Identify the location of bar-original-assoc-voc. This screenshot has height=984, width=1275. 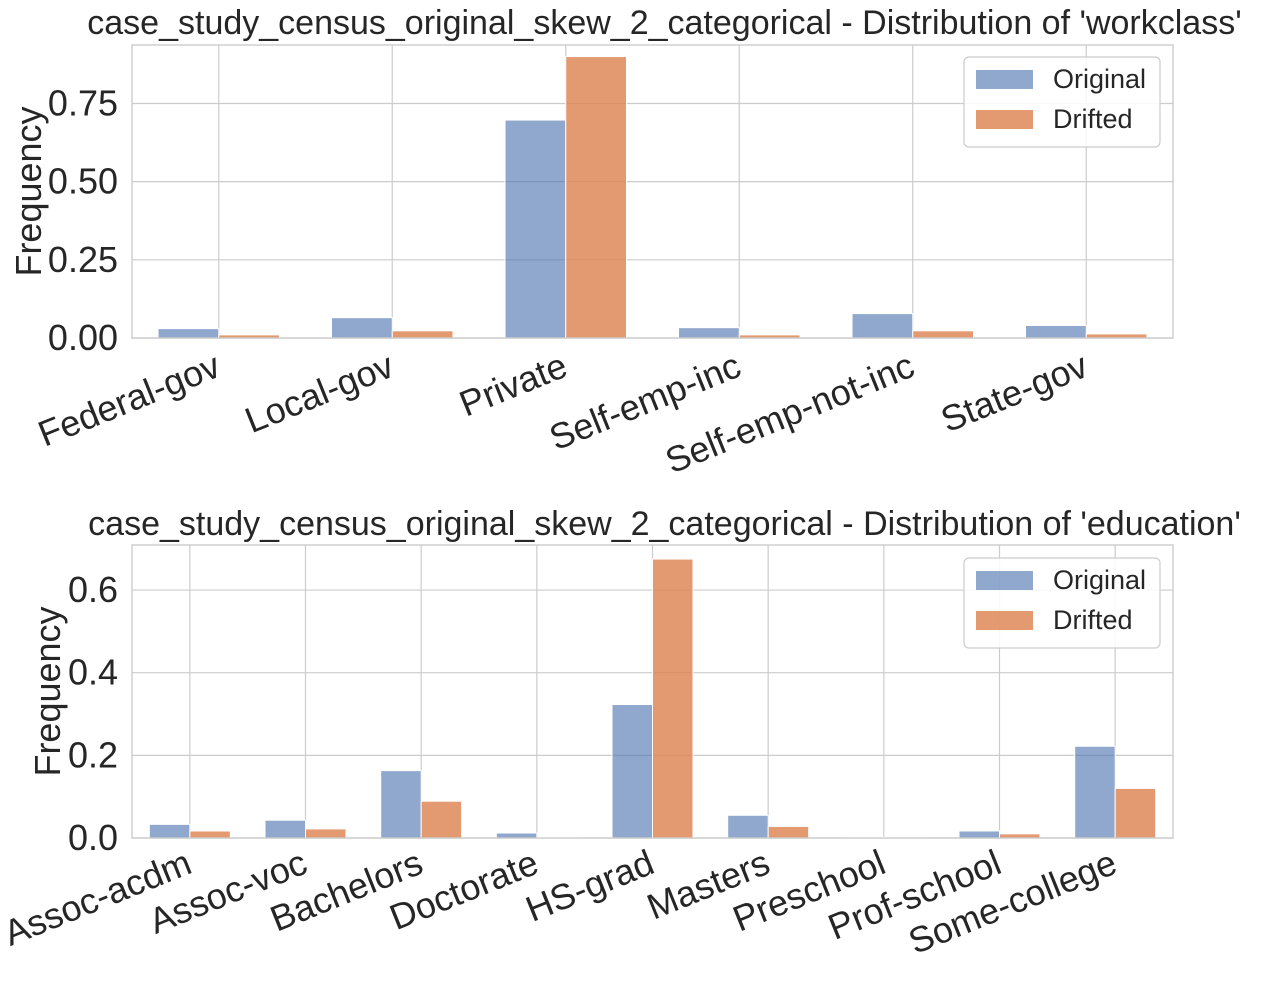
(285, 829).